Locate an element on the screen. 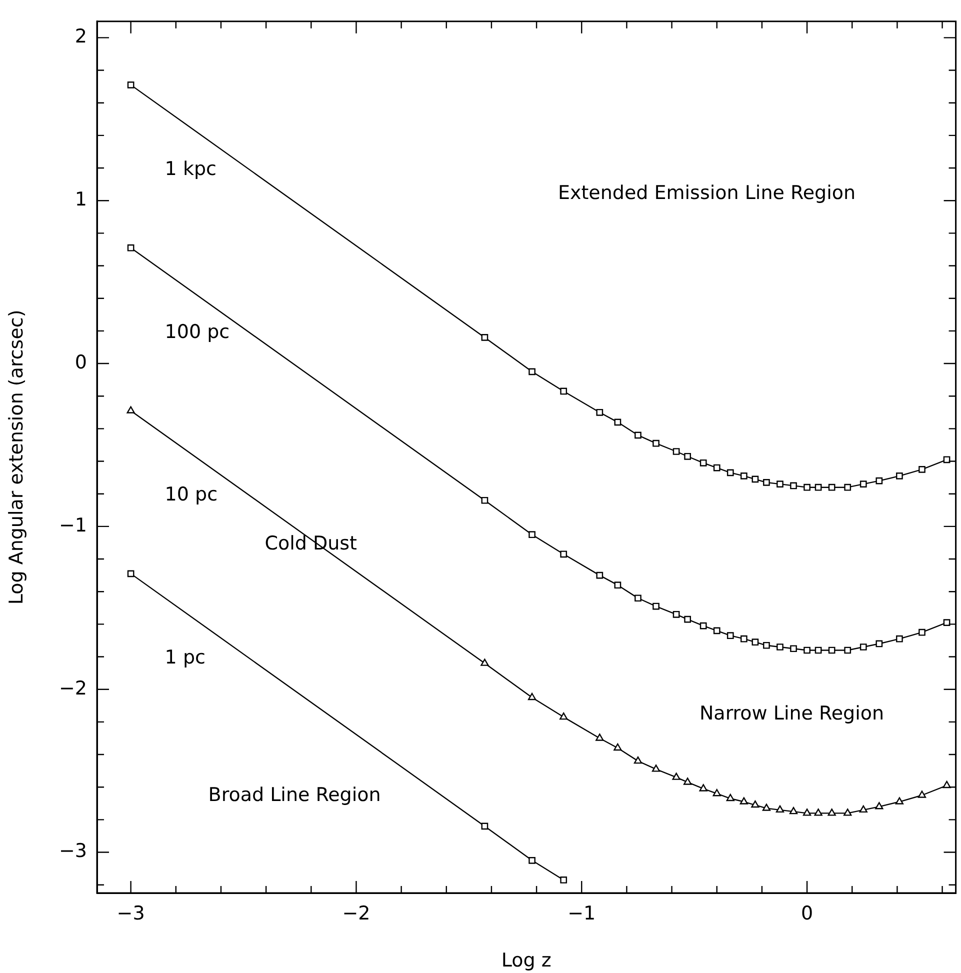 This screenshot has height=973, width=961. annotation: Narrow Line Region is located at coordinates (791, 713).